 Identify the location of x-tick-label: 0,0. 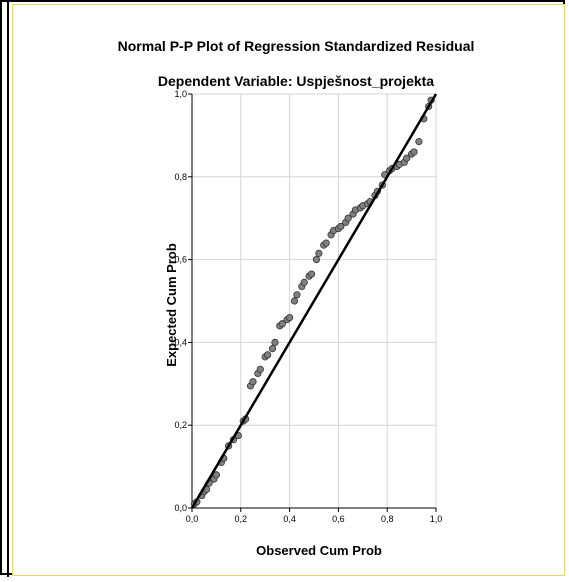
(192, 519).